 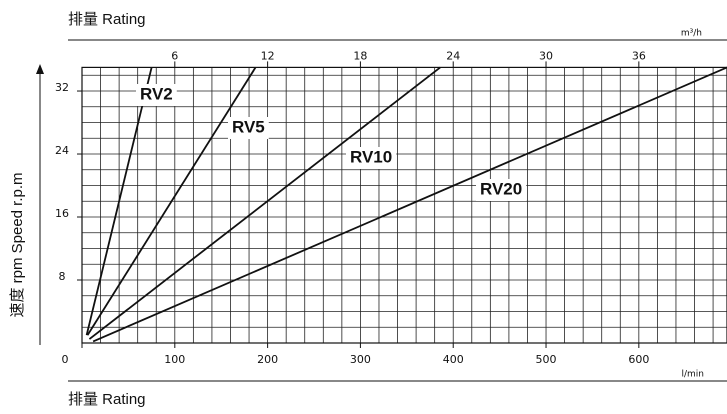 I want to click on x2-tick-label: 18, so click(x=360, y=55).